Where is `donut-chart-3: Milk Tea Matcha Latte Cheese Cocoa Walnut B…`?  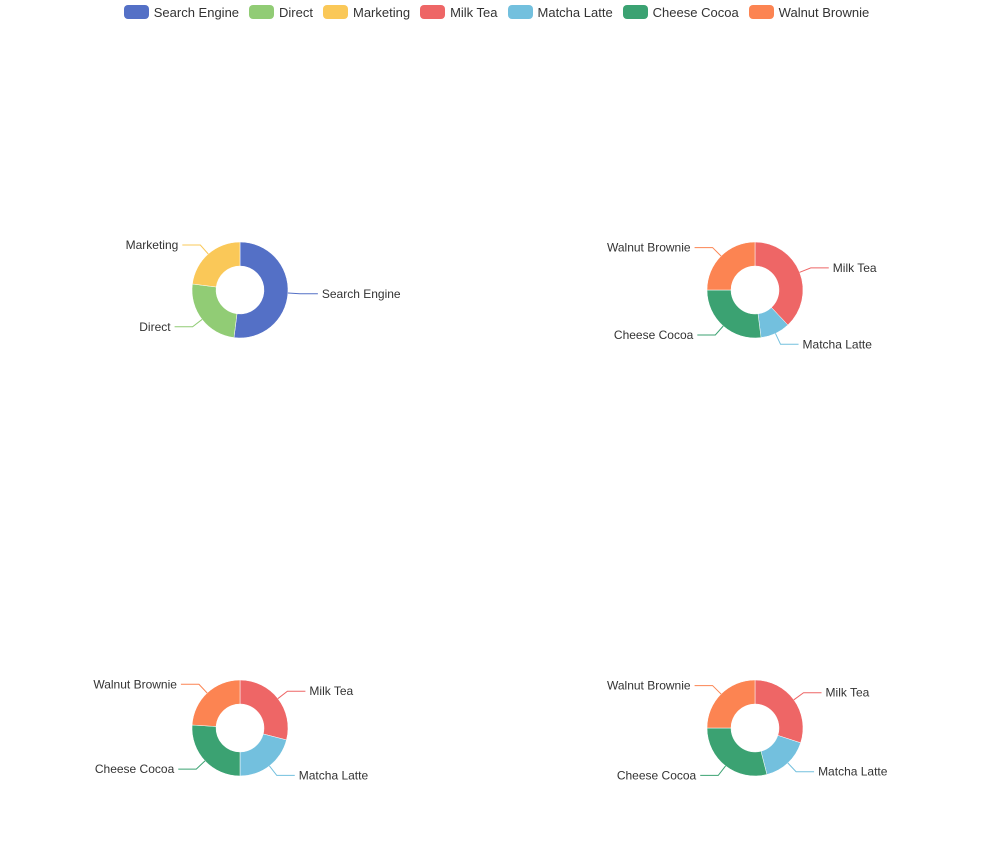
donut-chart-3: Milk Tea Matcha Latte Cheese Cocoa Walnut B… is located at coordinates (230, 729).